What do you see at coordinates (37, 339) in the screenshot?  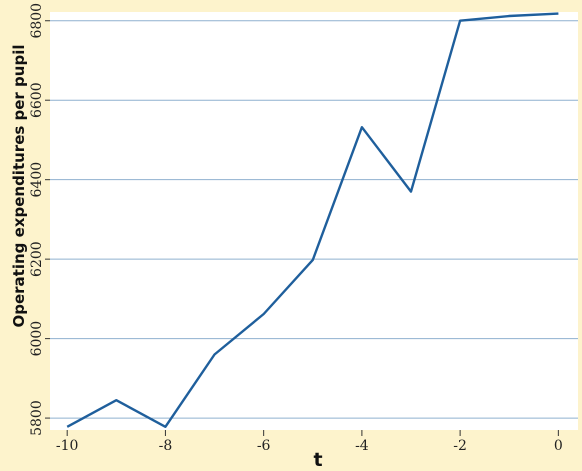 I see `y-tick-label: 6000` at bounding box center [37, 339].